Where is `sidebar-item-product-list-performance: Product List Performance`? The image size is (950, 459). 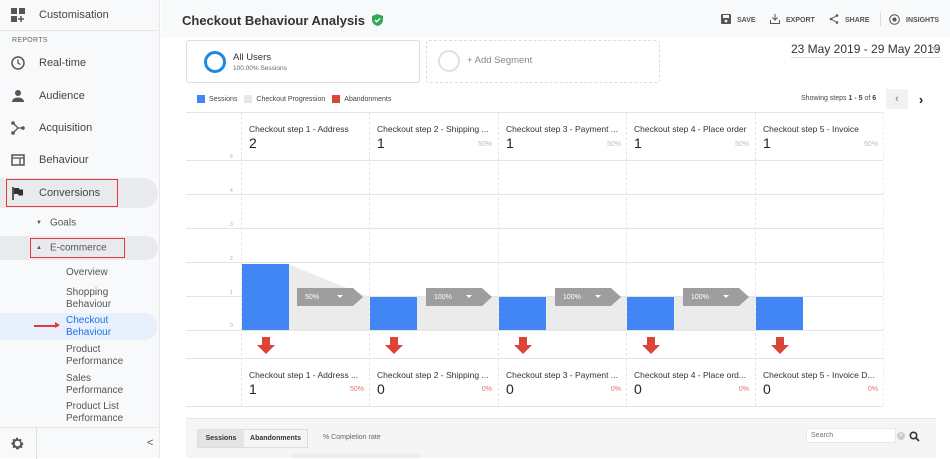
sidebar-item-product-list-performance: Product List Performance is located at coordinates (95, 412).